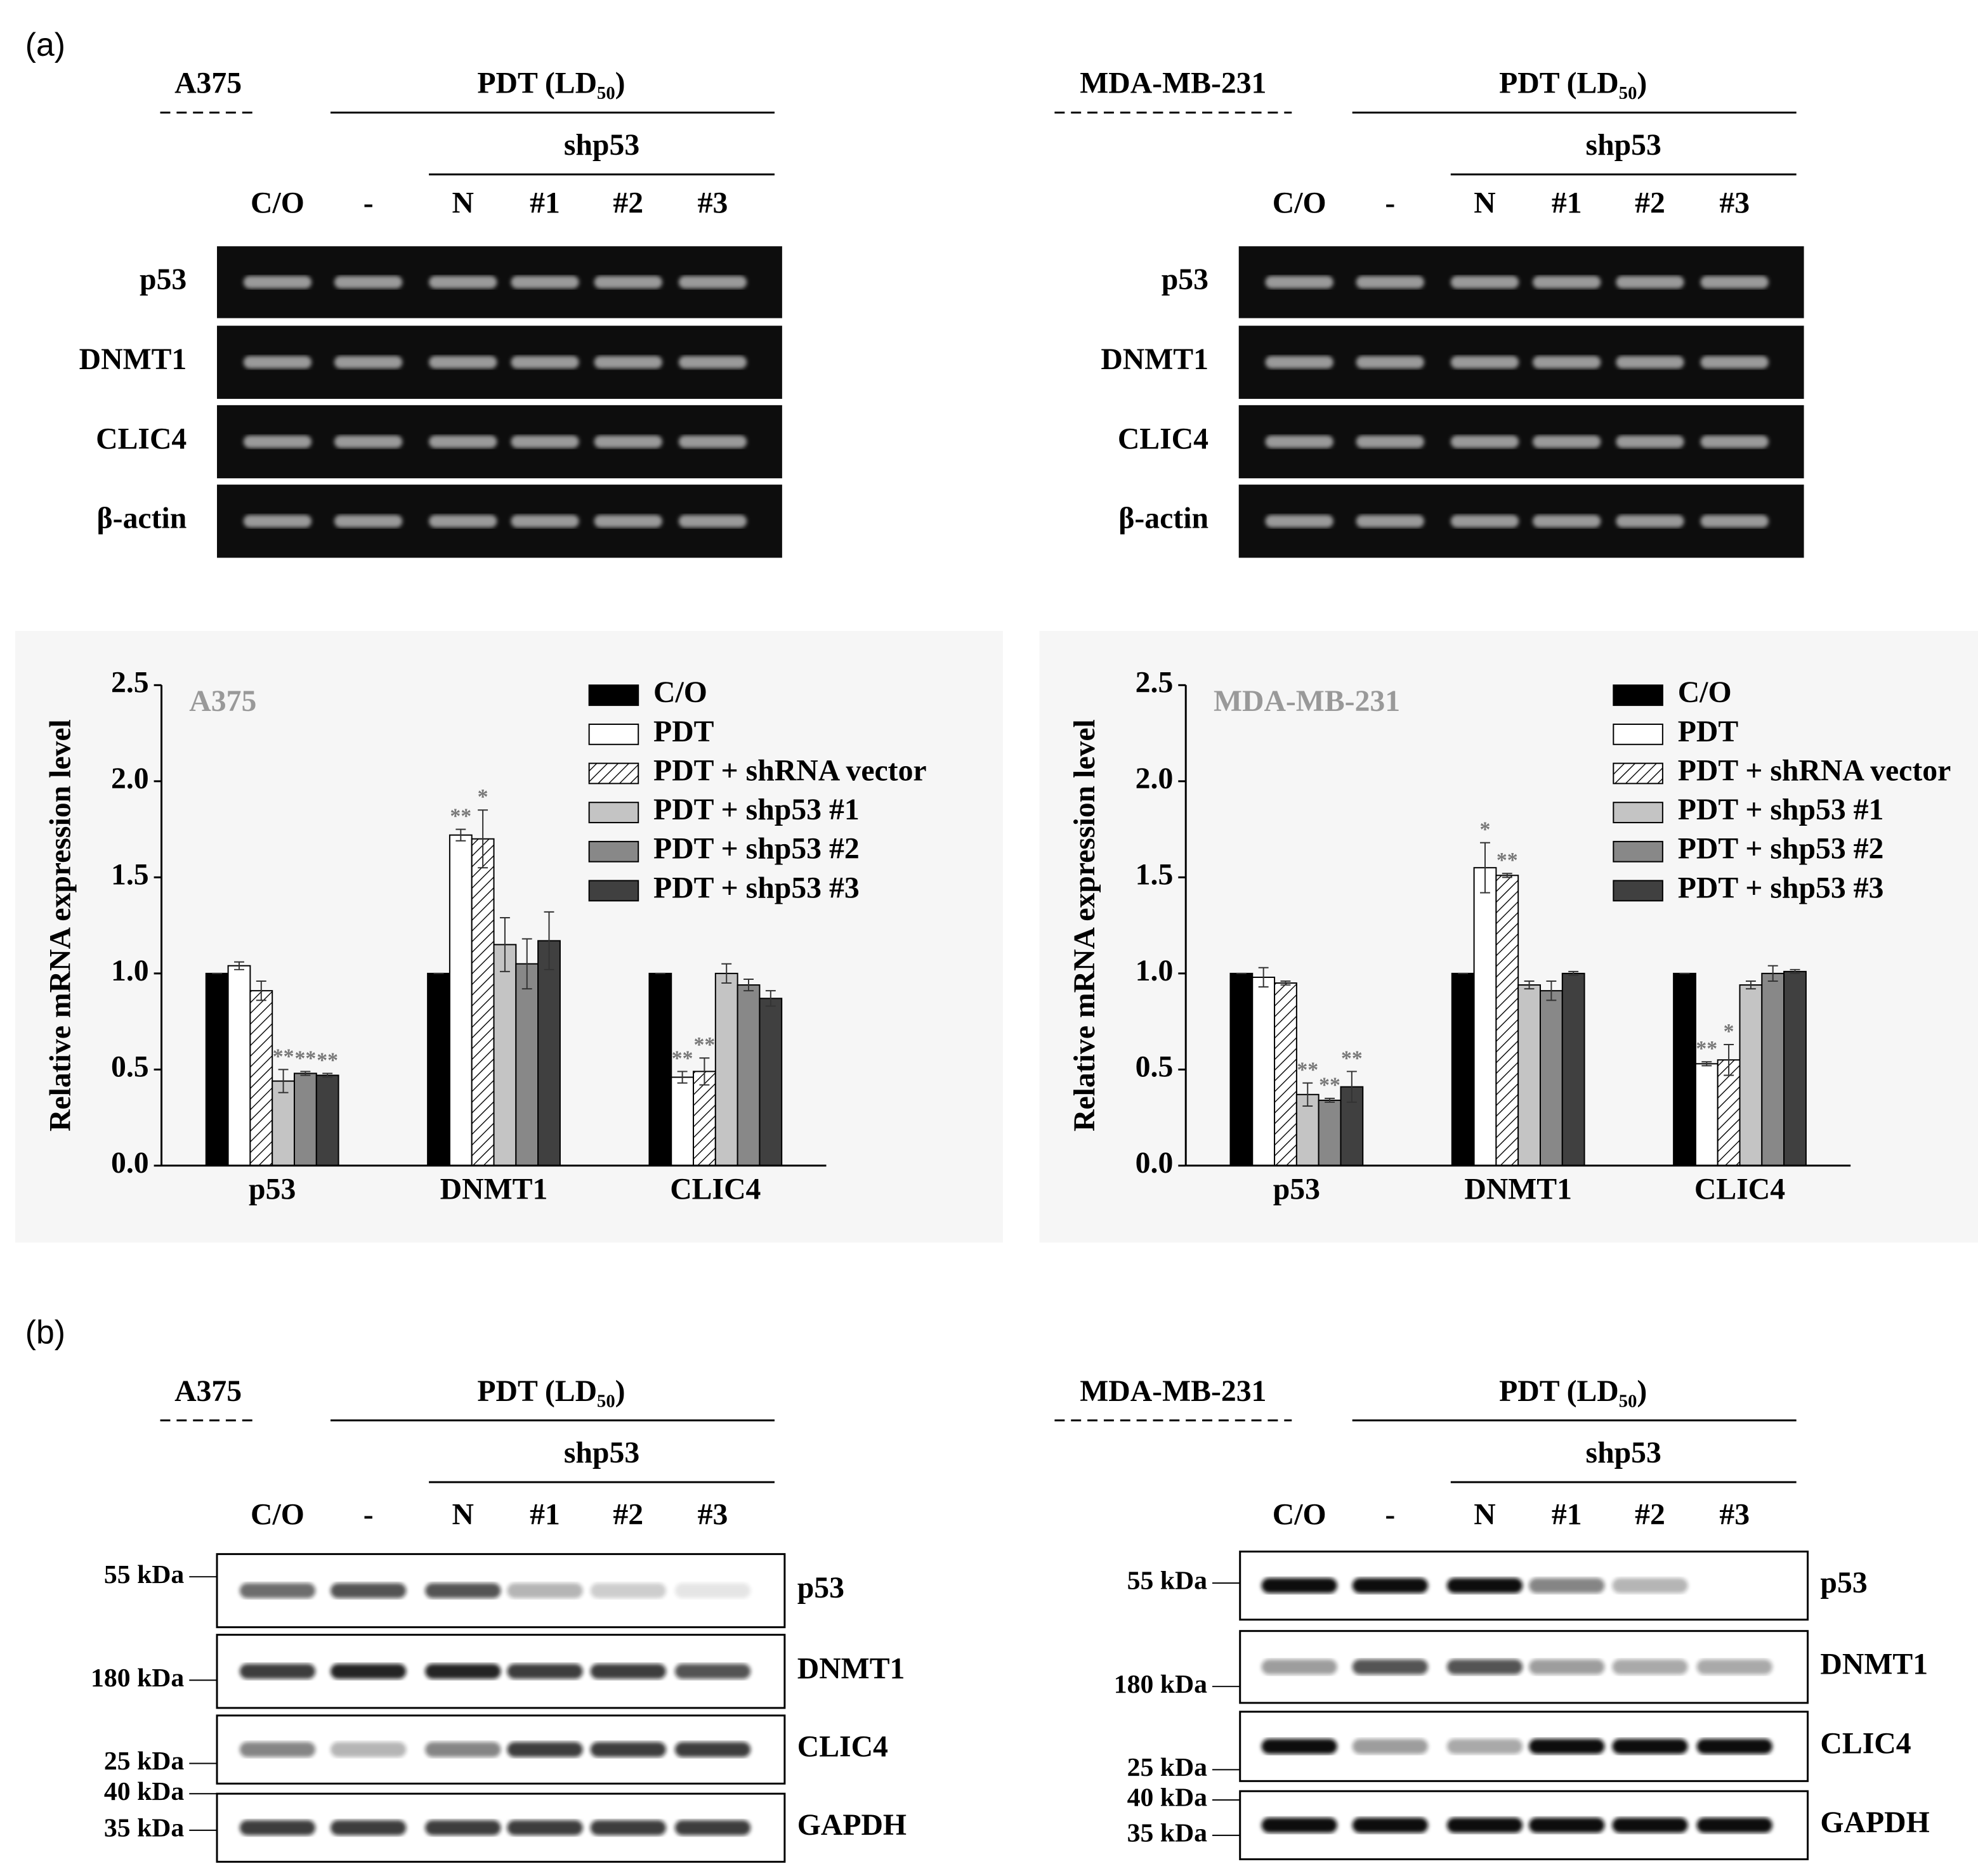 Image resolution: width=1978 pixels, height=1876 pixels. Describe the element at coordinates (137, 1678) in the screenshot. I see `marker-label: 180 kDa` at that location.